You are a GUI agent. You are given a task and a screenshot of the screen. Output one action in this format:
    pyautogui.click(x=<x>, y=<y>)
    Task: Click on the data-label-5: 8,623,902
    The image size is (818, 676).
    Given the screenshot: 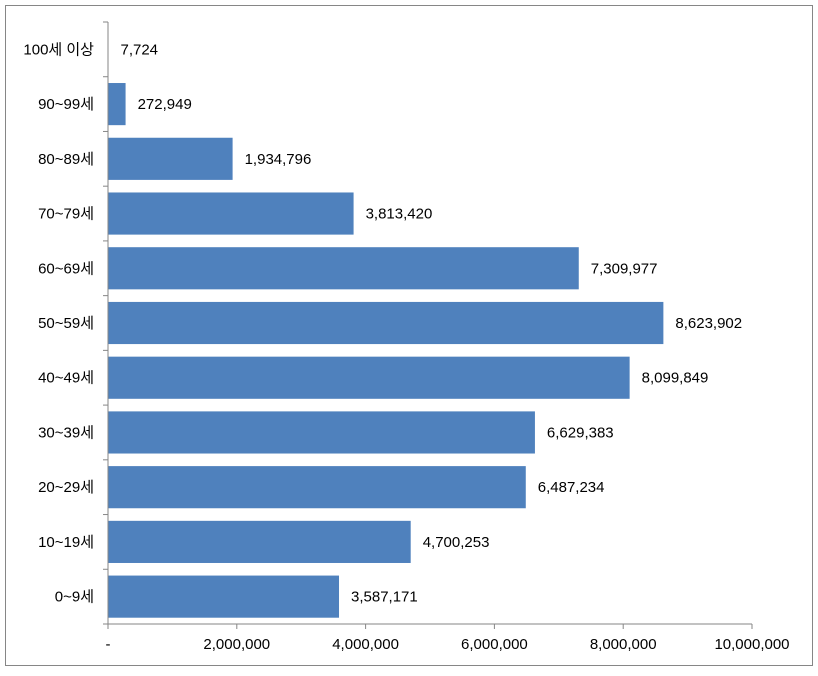 What is the action you would take?
    pyautogui.click(x=708, y=323)
    